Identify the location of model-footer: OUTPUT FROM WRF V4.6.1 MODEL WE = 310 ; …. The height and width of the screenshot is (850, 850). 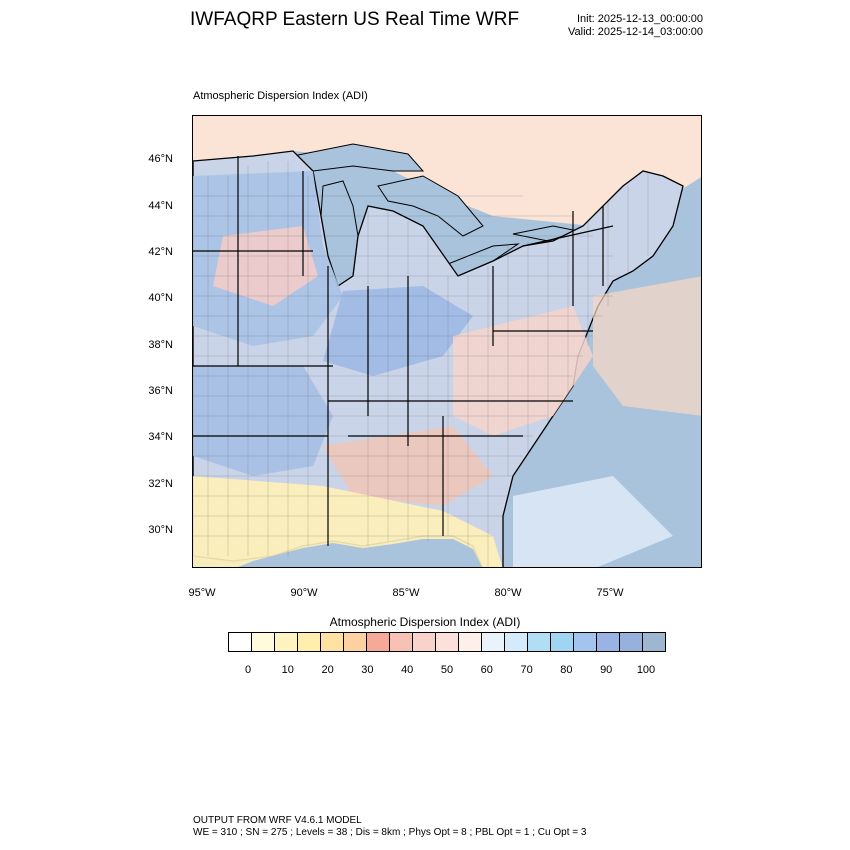
(389, 827).